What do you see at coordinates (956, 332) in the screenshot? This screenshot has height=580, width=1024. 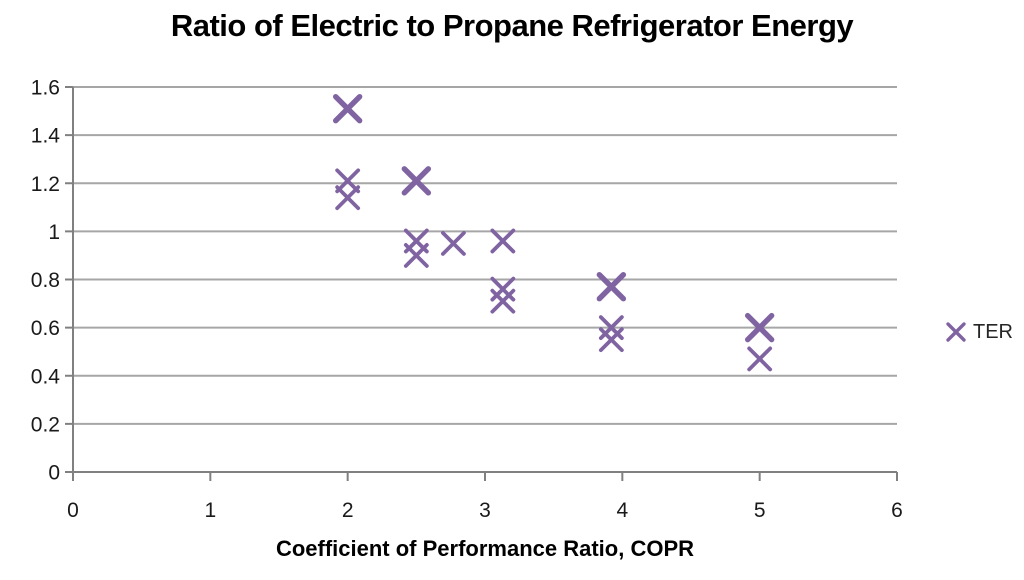 I see `legend-x-marker-icon` at bounding box center [956, 332].